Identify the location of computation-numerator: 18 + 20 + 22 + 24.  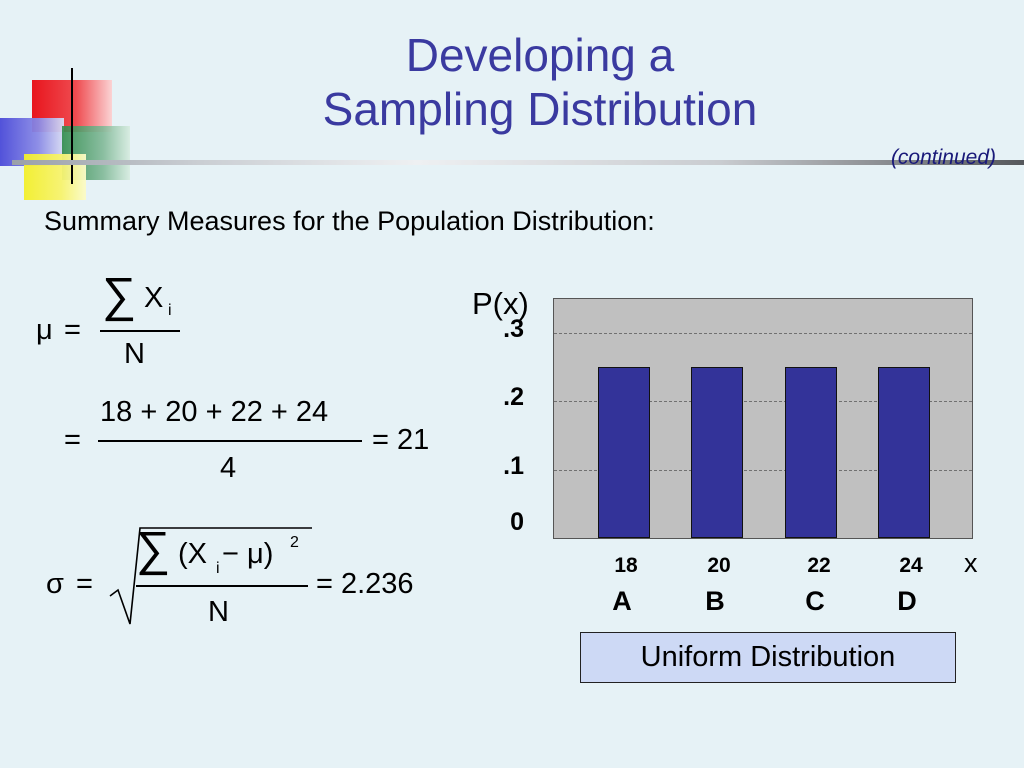
(214, 412).